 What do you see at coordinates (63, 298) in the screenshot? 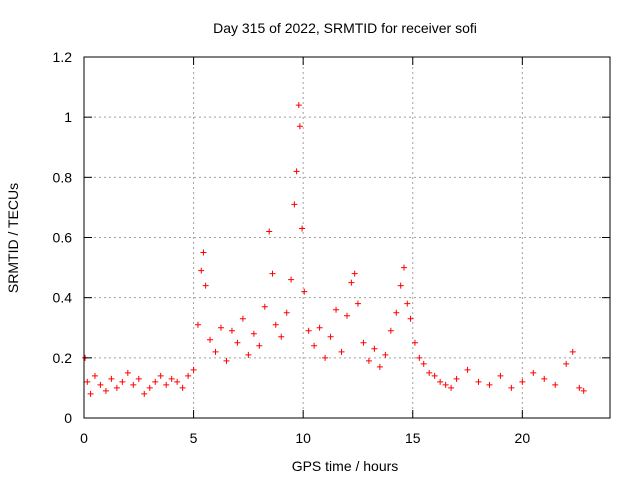
I see `y-tick-label: 0.4` at bounding box center [63, 298].